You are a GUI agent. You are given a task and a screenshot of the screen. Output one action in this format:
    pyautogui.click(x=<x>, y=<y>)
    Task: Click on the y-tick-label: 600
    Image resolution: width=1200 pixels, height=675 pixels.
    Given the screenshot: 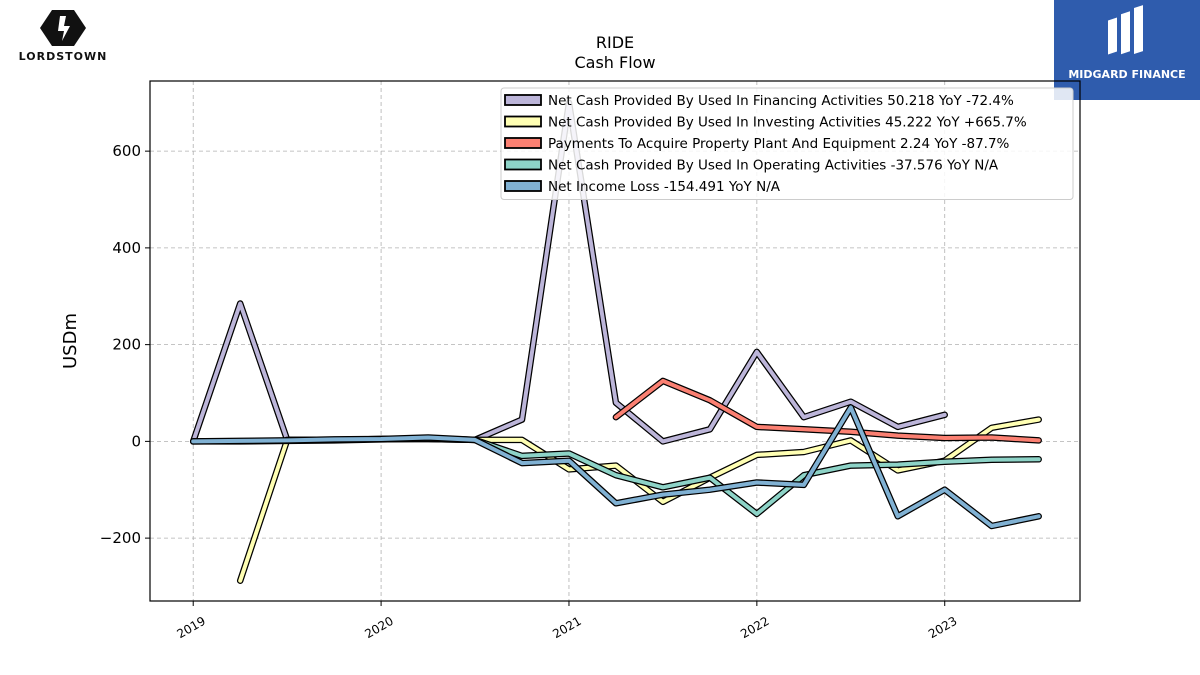 What is the action you would take?
    pyautogui.click(x=126, y=151)
    